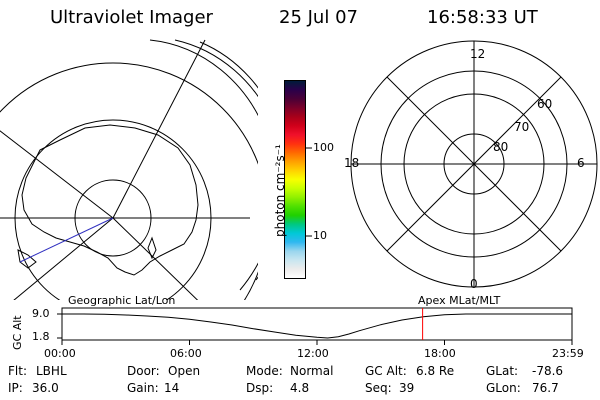 Image resolution: width=600 pixels, height=400 pixels. What do you see at coordinates (501, 147) in the screenshot?
I see `polar-label-80: 80` at bounding box center [501, 147].